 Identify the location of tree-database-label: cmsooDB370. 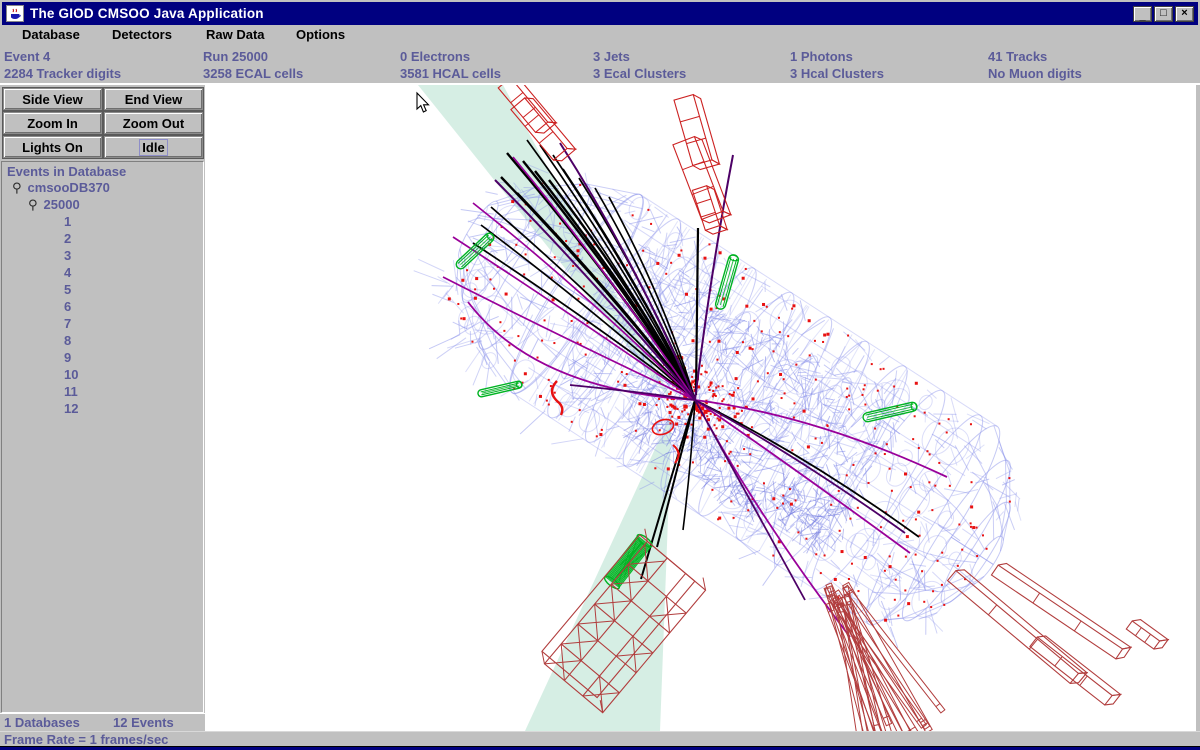
(68, 187).